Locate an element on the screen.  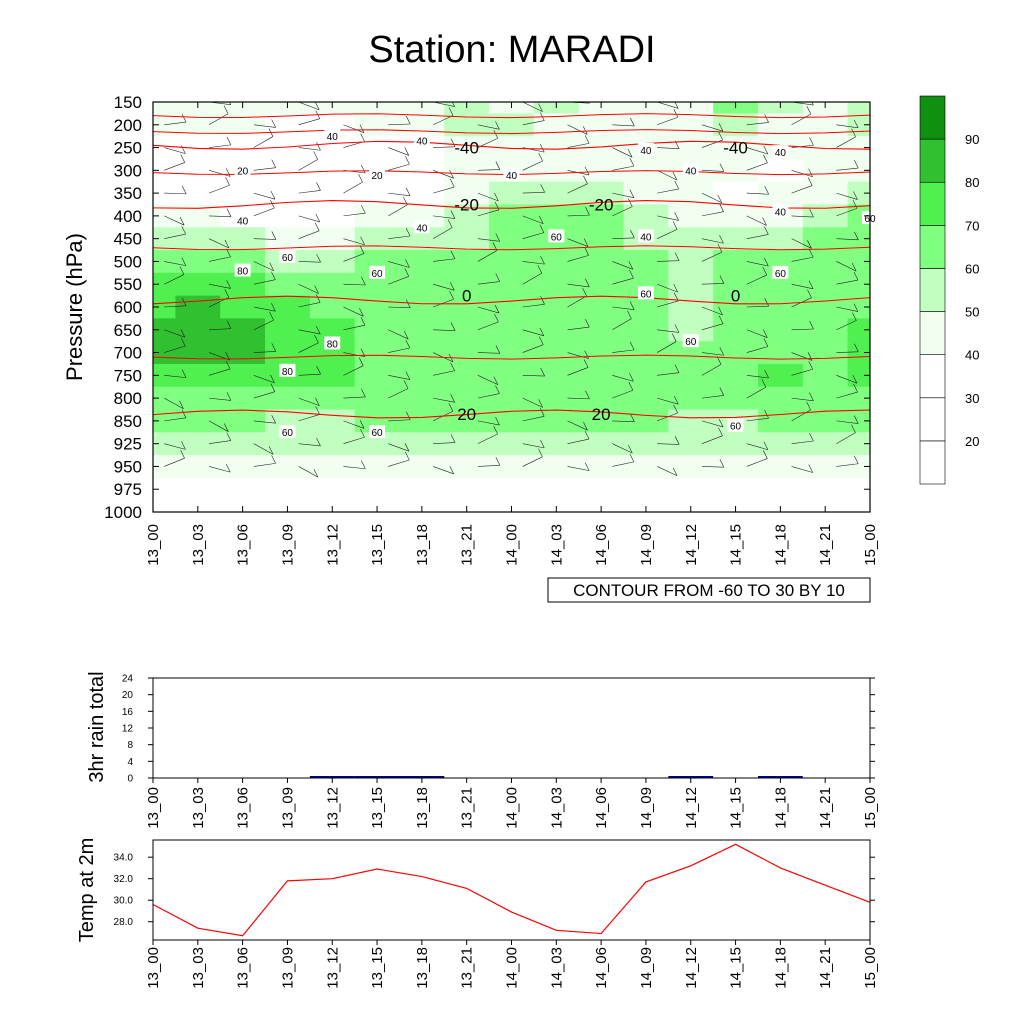
pressure-tick-label: 650 is located at coordinates (128, 330).